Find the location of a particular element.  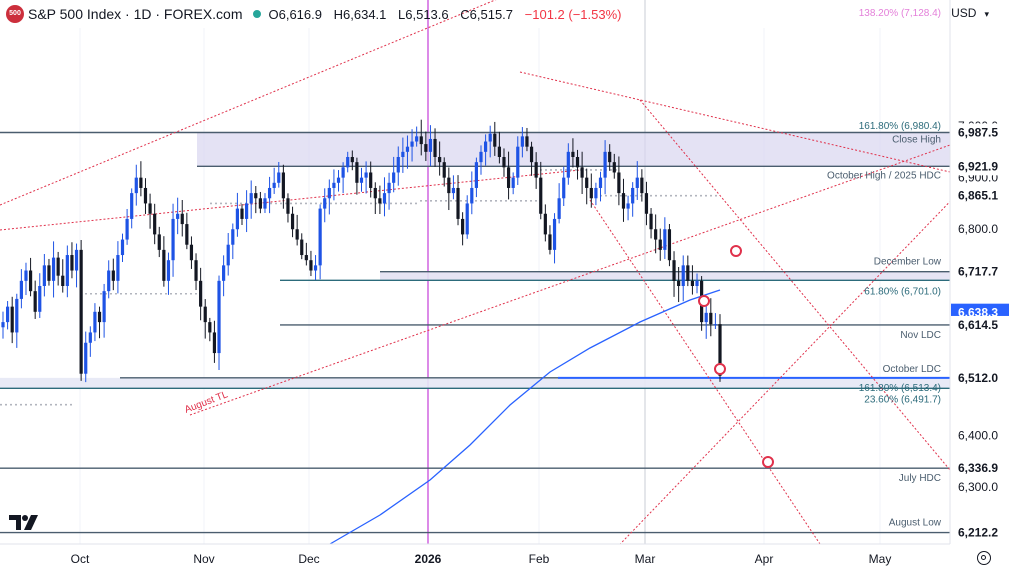

close-high-zone is located at coordinates (573, 149).